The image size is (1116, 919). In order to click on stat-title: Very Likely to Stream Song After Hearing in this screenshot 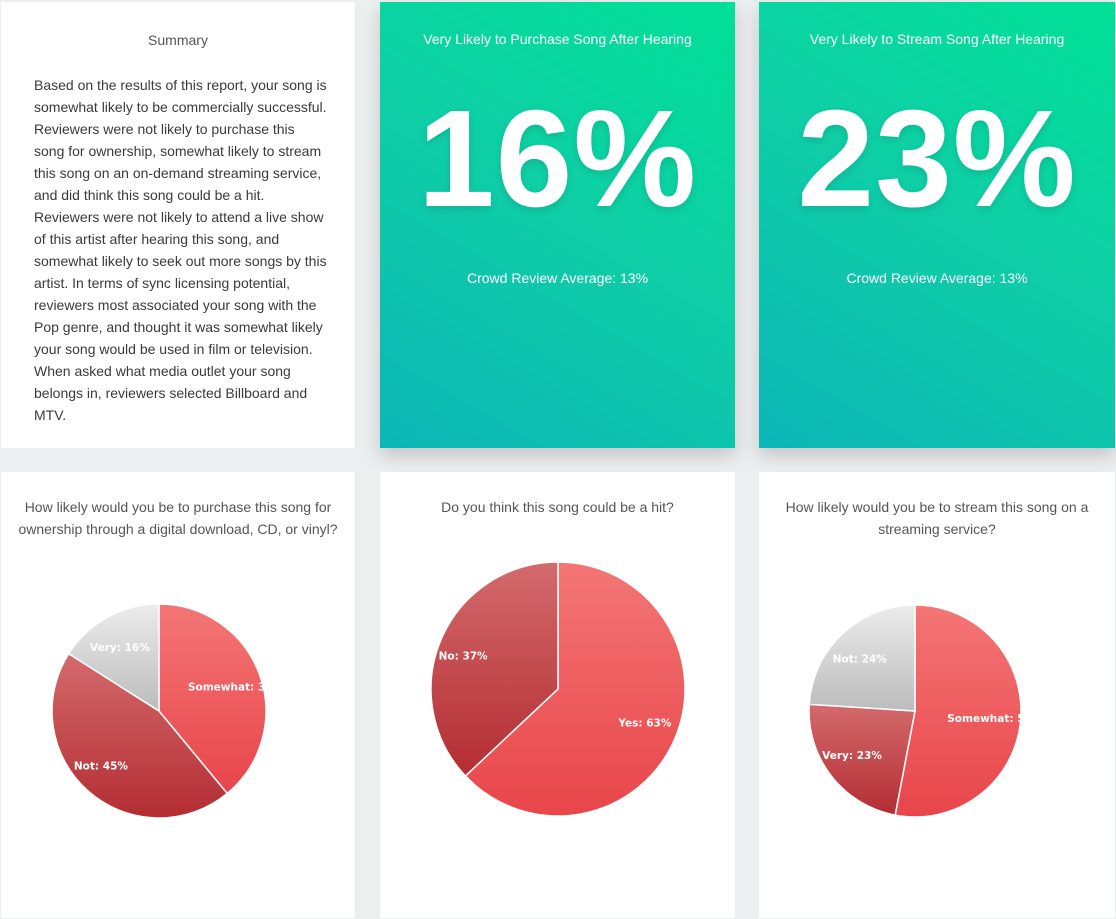, I will do `click(937, 39)`.